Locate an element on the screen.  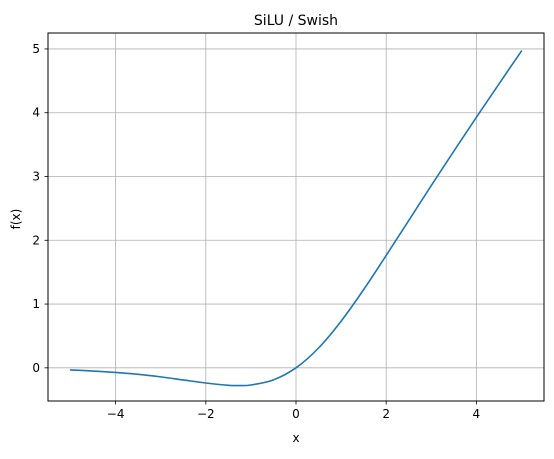
x-tick-label: −4 is located at coordinates (116, 414).